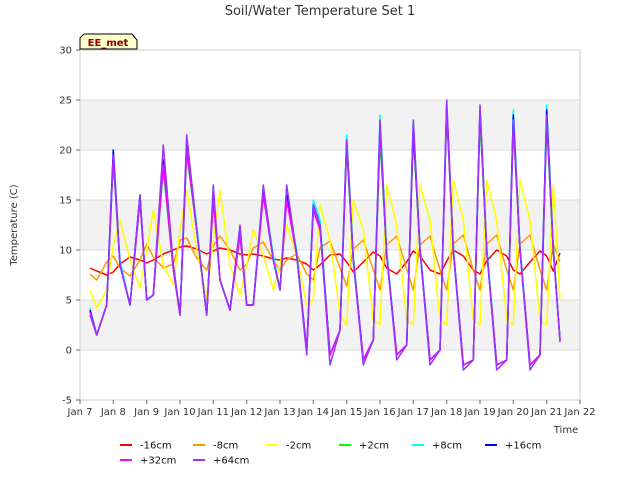 The image size is (640, 480). What do you see at coordinates (69, 351) in the screenshot?
I see `y-tick-label: 0` at bounding box center [69, 351].